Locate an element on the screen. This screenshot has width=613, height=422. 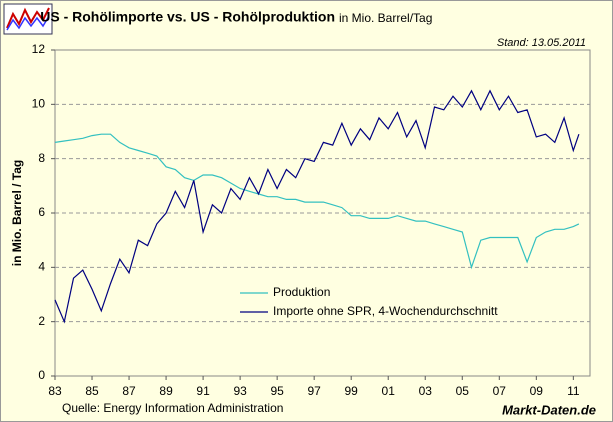
y-tick-label: 12 is located at coordinates (39, 49).